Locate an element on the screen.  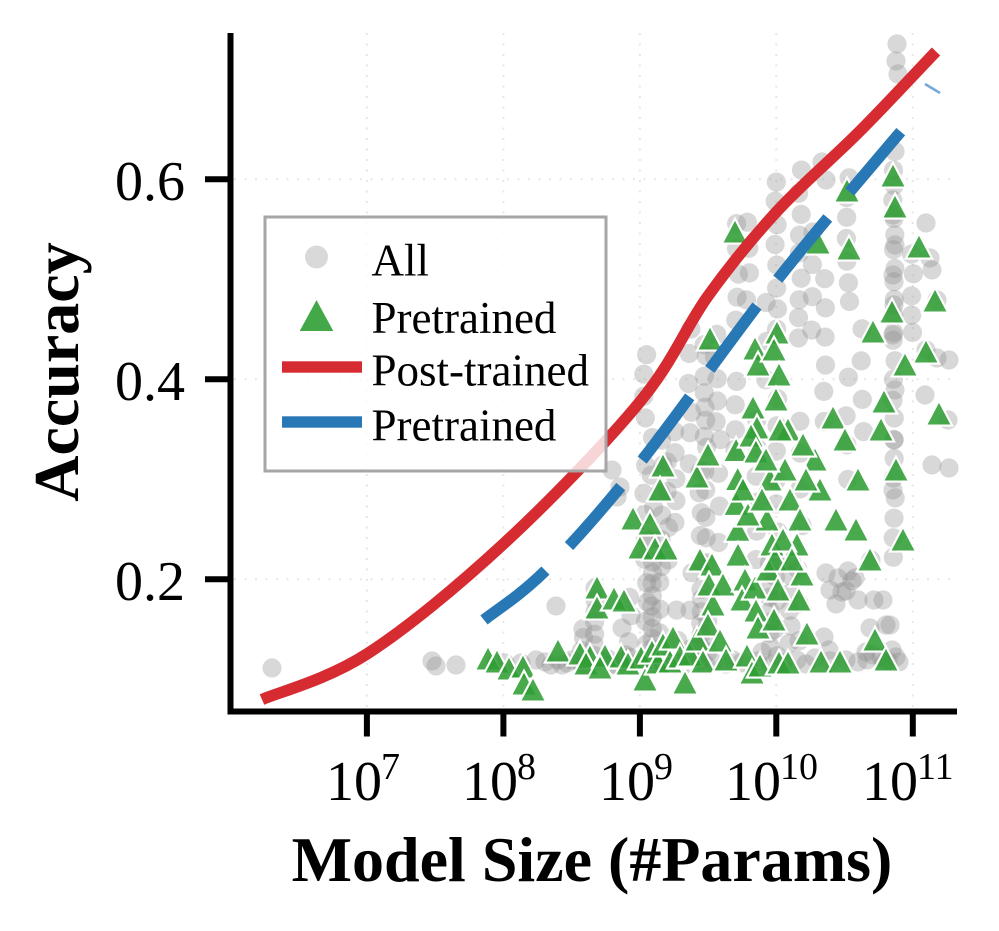
svg-text: 7 is located at coordinates (390, 767).